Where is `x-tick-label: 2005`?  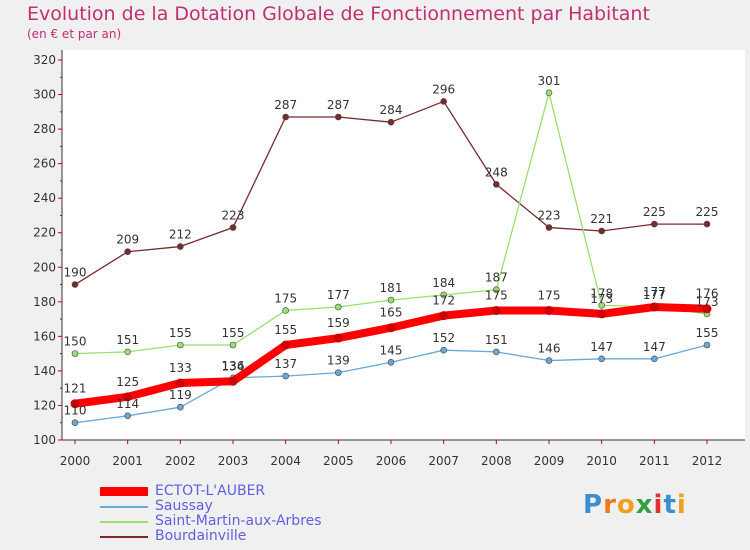 x-tick-label: 2005 is located at coordinates (338, 461).